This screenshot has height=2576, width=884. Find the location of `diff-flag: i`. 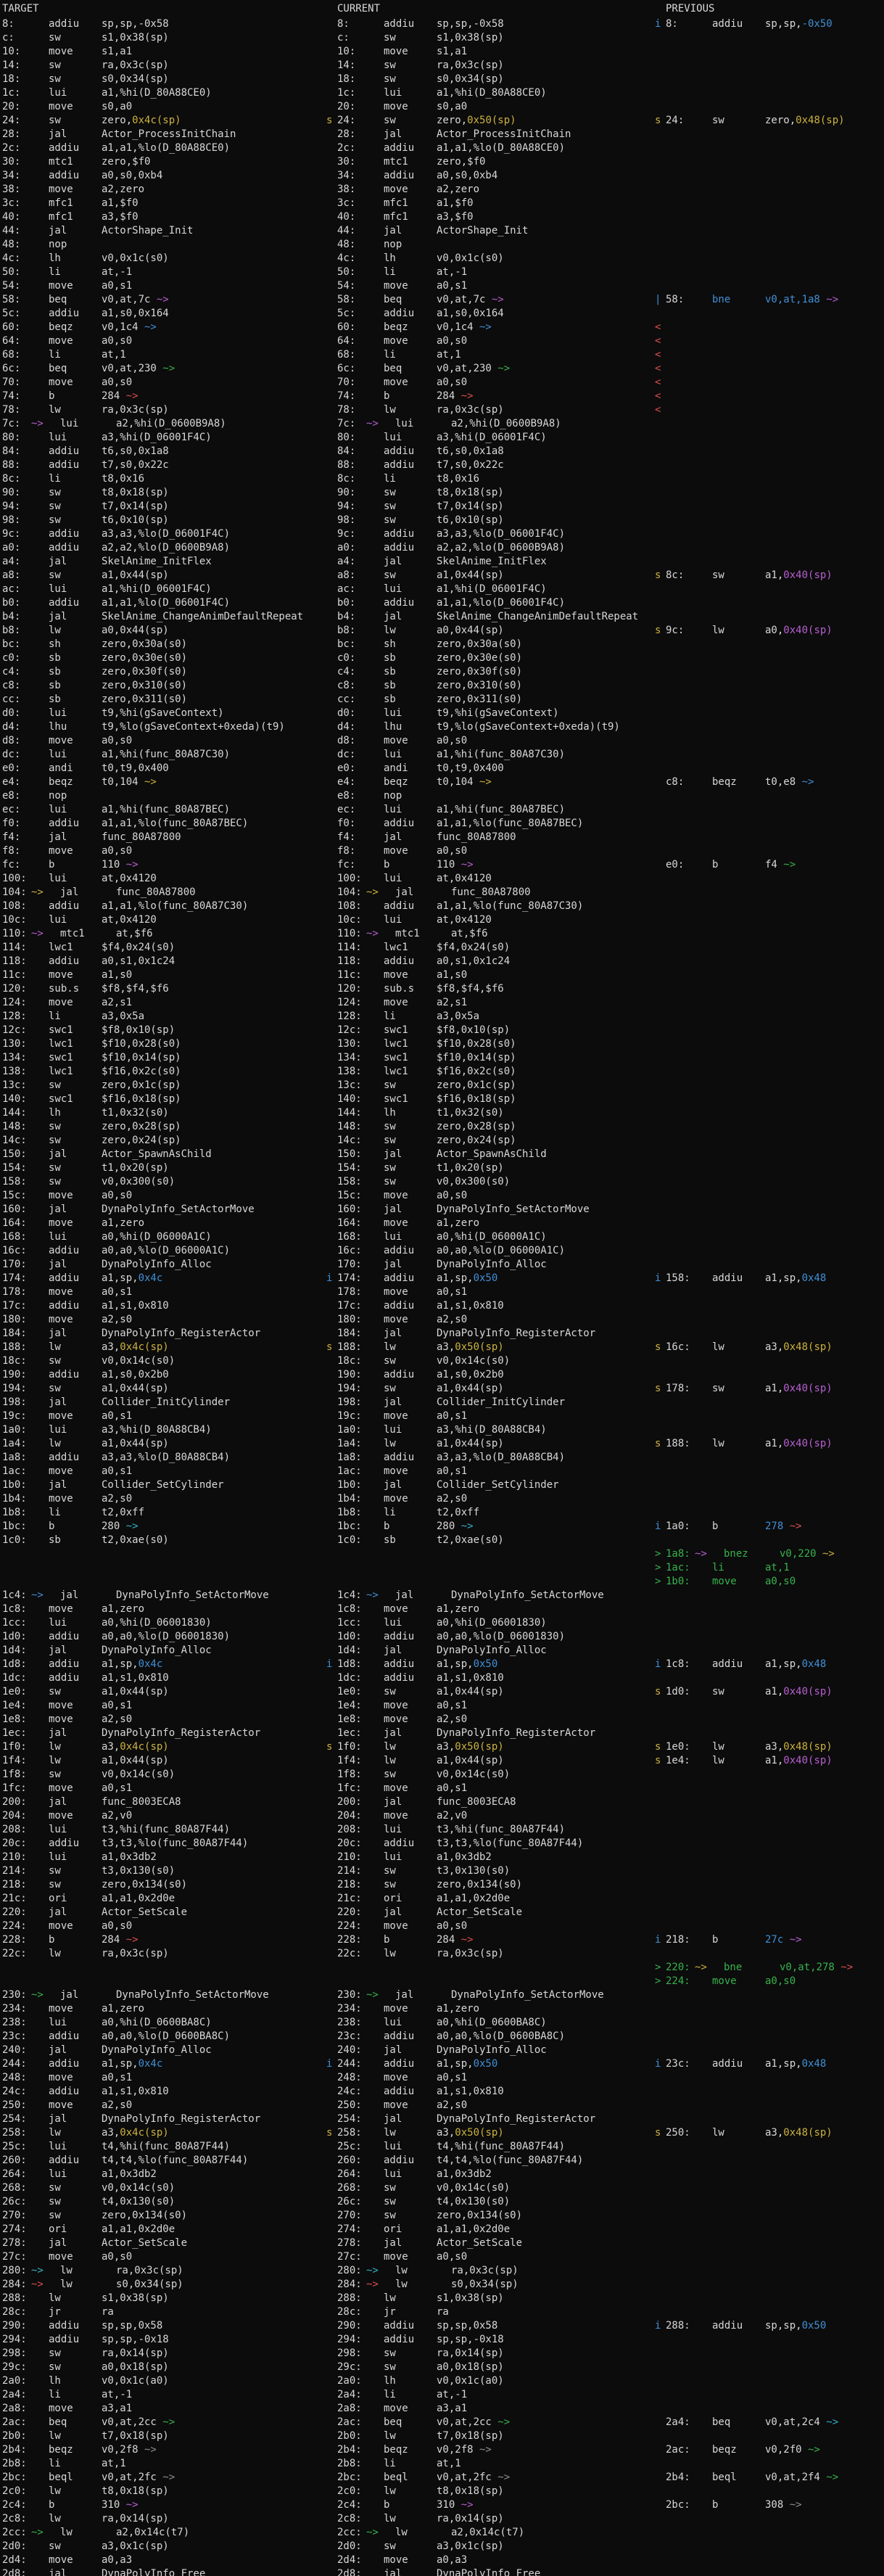

diff-flag: i is located at coordinates (658, 24).